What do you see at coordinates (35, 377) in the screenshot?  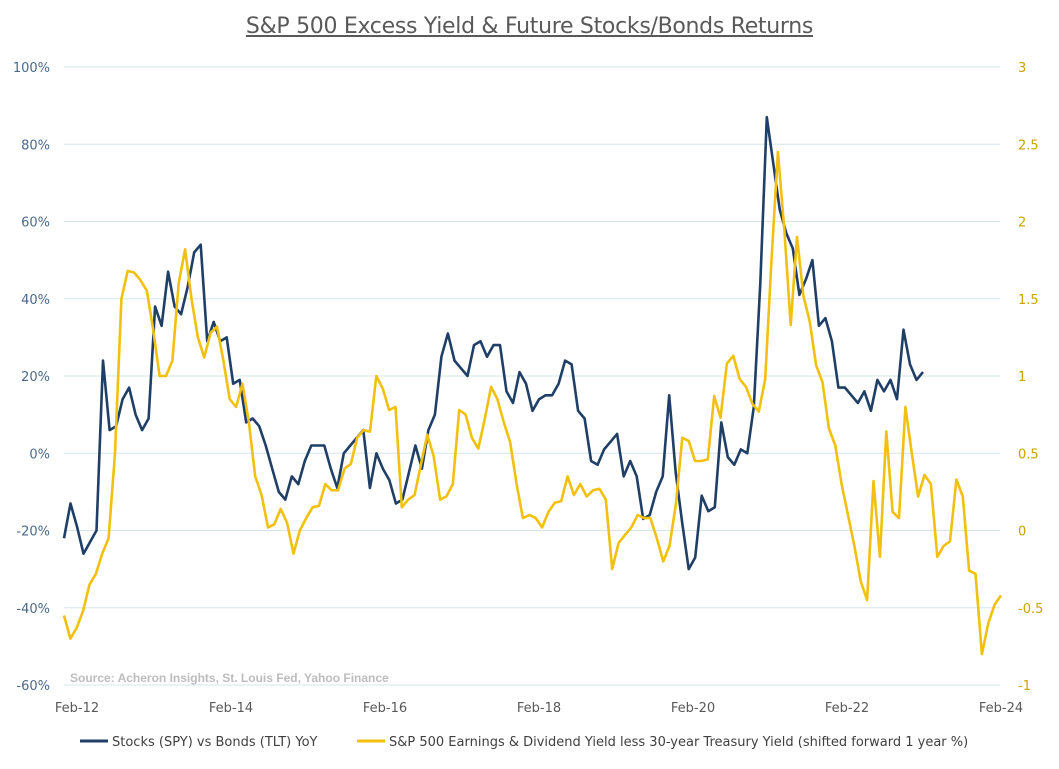 I see `left-tick-label: 20%` at bounding box center [35, 377].